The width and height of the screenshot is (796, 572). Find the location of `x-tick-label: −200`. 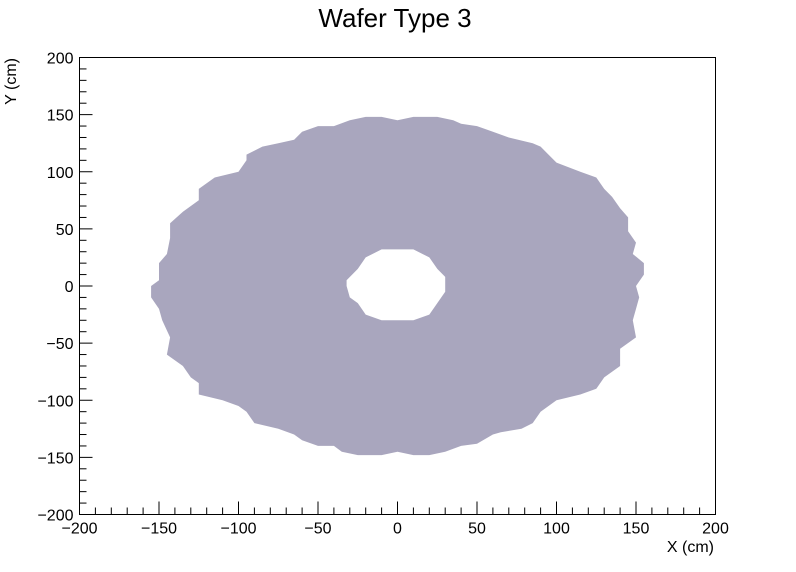

x-tick-label: −200 is located at coordinates (79, 529).